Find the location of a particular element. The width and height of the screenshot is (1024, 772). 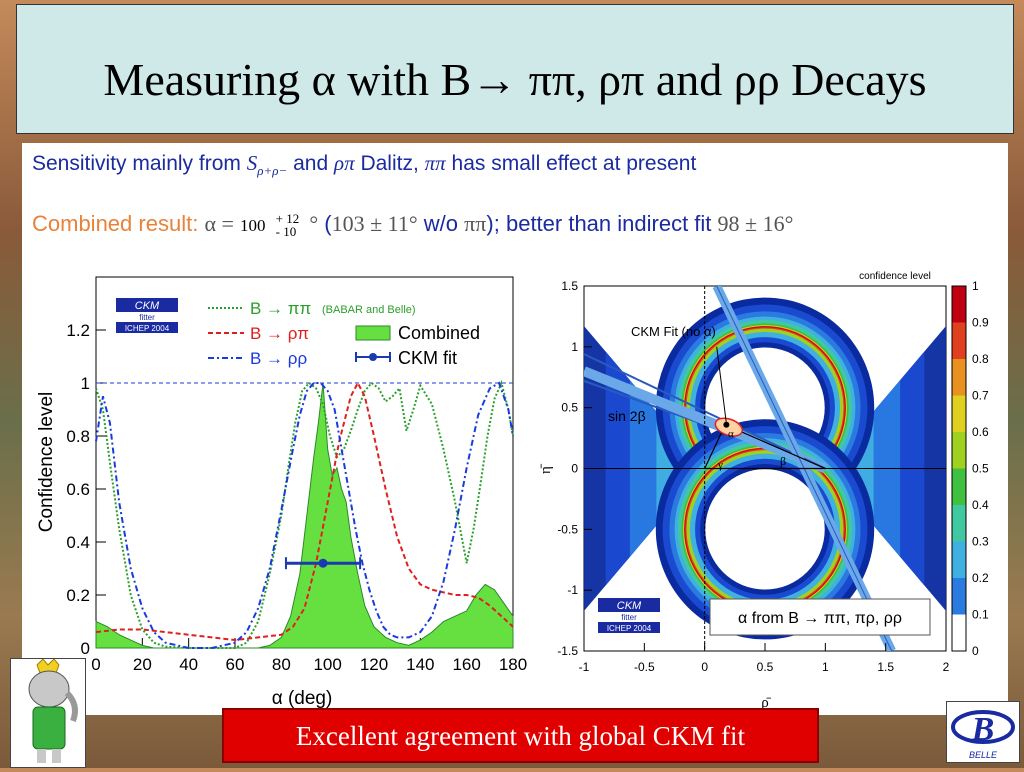

logo-mid-text: fitter is located at coordinates (147, 317).